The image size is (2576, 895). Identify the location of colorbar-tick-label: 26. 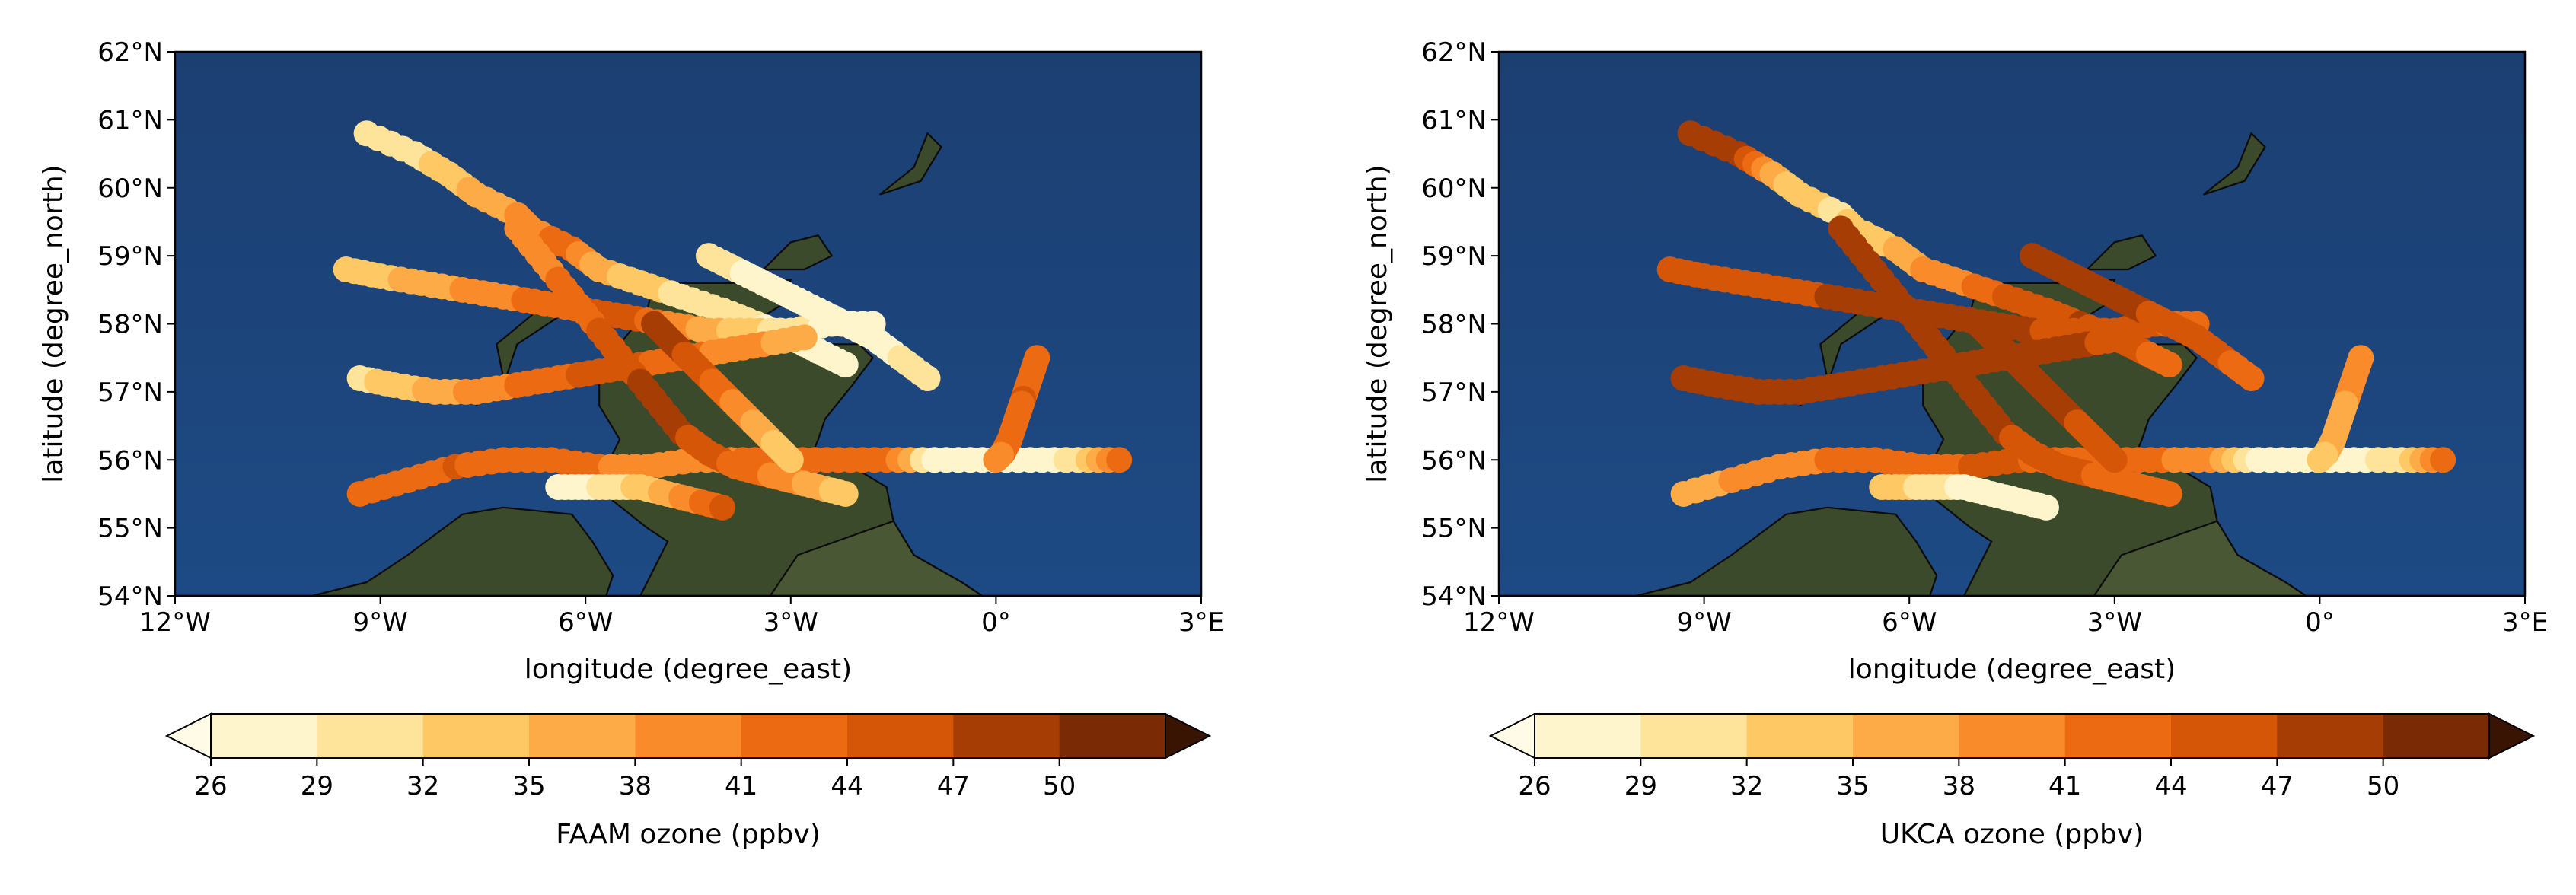
(1535, 786).